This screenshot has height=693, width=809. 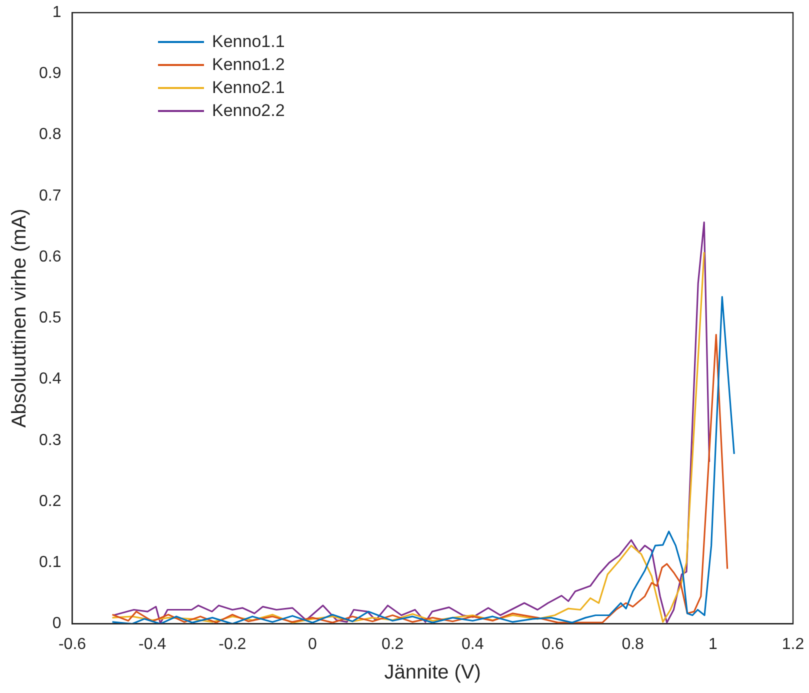 What do you see at coordinates (392, 644) in the screenshot?
I see `x-tick-label: 0.2` at bounding box center [392, 644].